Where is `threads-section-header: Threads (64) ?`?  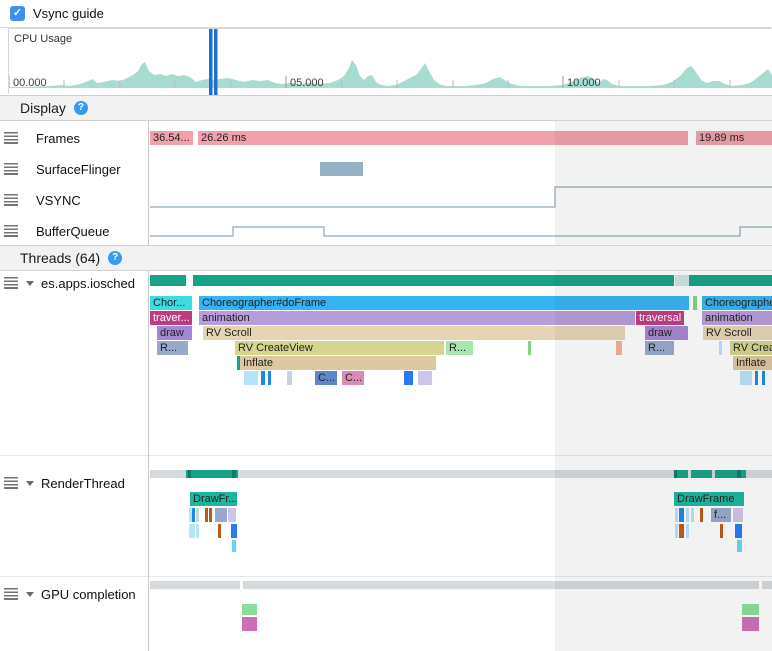 threads-section-header: Threads (64) ? is located at coordinates (386, 258).